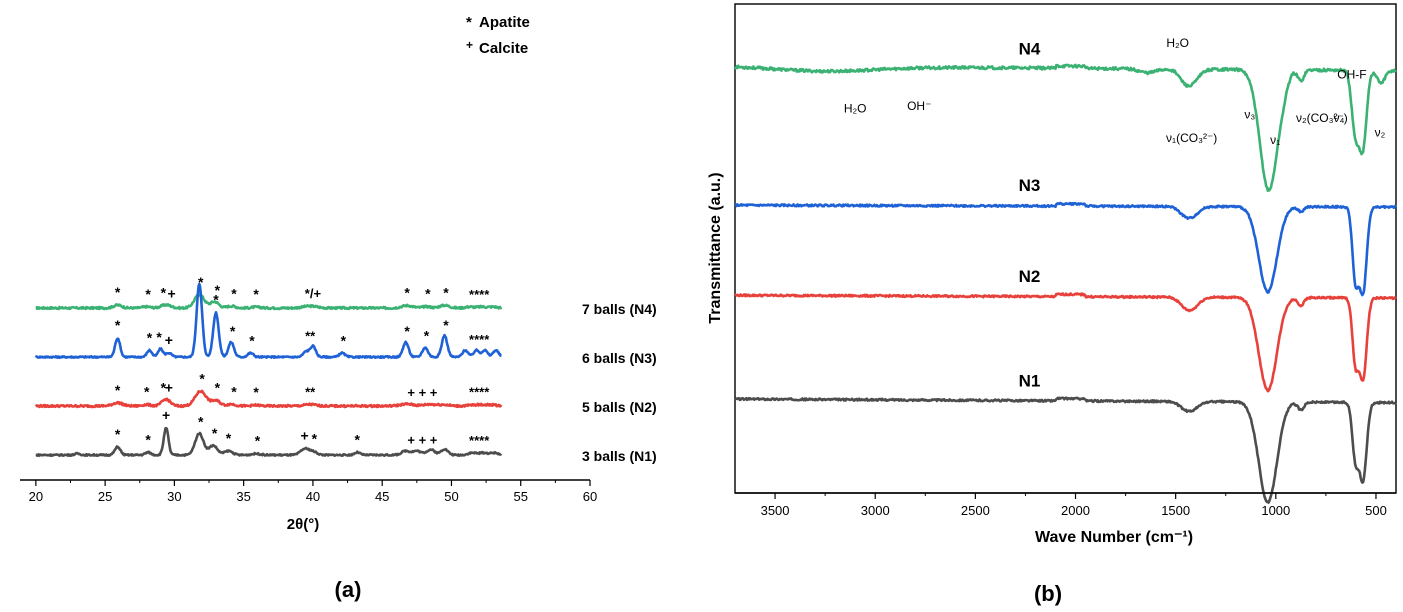 This screenshot has height=612, width=1403. What do you see at coordinates (1030, 49) in the screenshot?
I see `ftir-series-label-N4: N4` at bounding box center [1030, 49].